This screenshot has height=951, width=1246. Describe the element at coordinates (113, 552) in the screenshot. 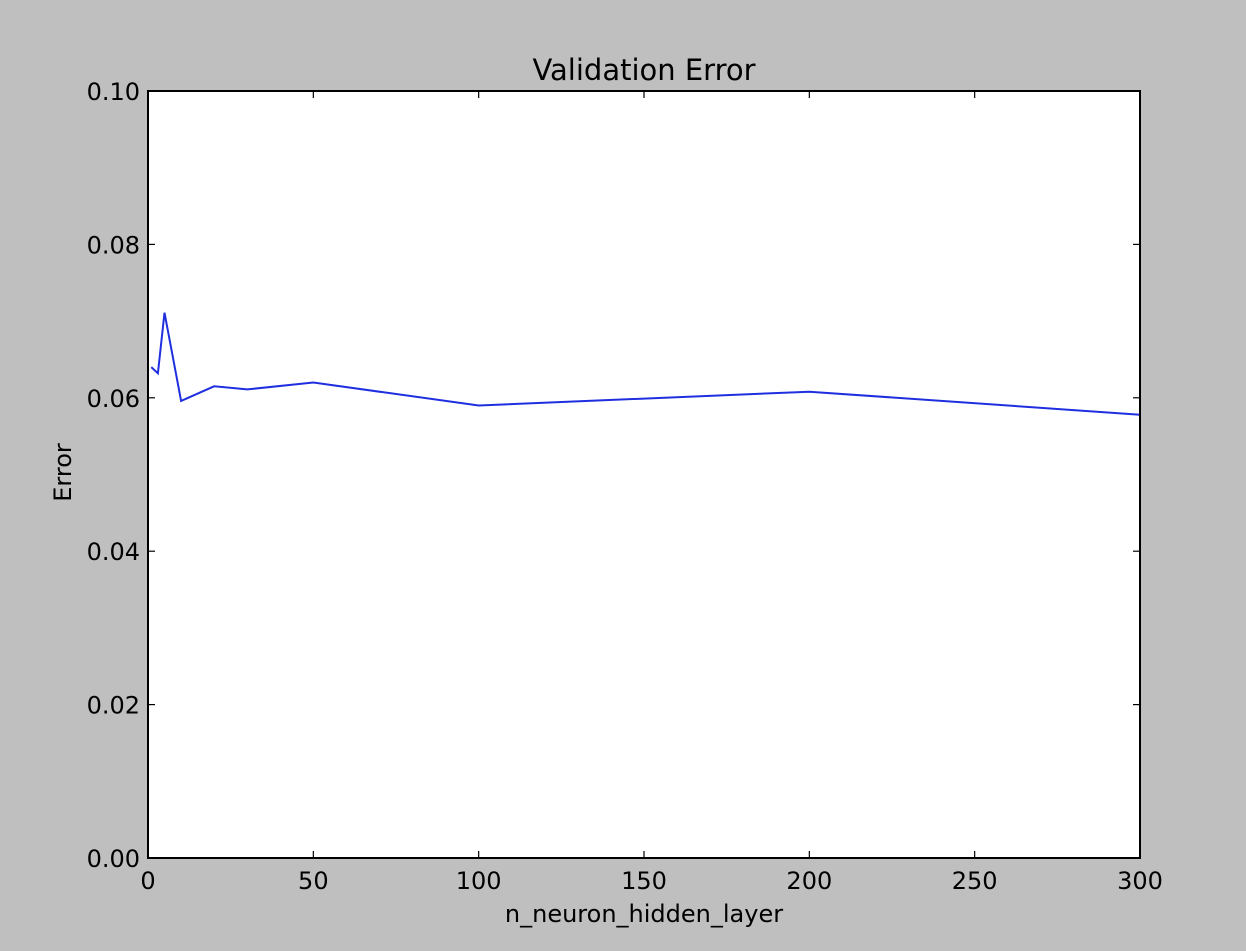

I see `y-tick-label: 0.04` at that location.